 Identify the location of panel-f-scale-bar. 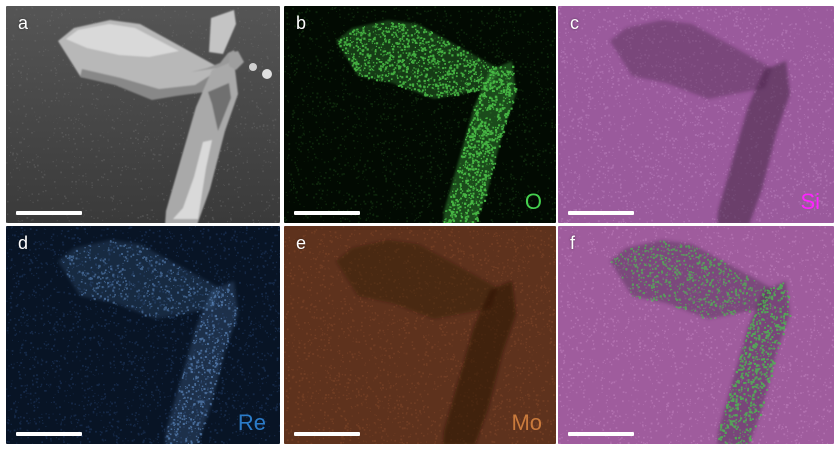
(601, 434).